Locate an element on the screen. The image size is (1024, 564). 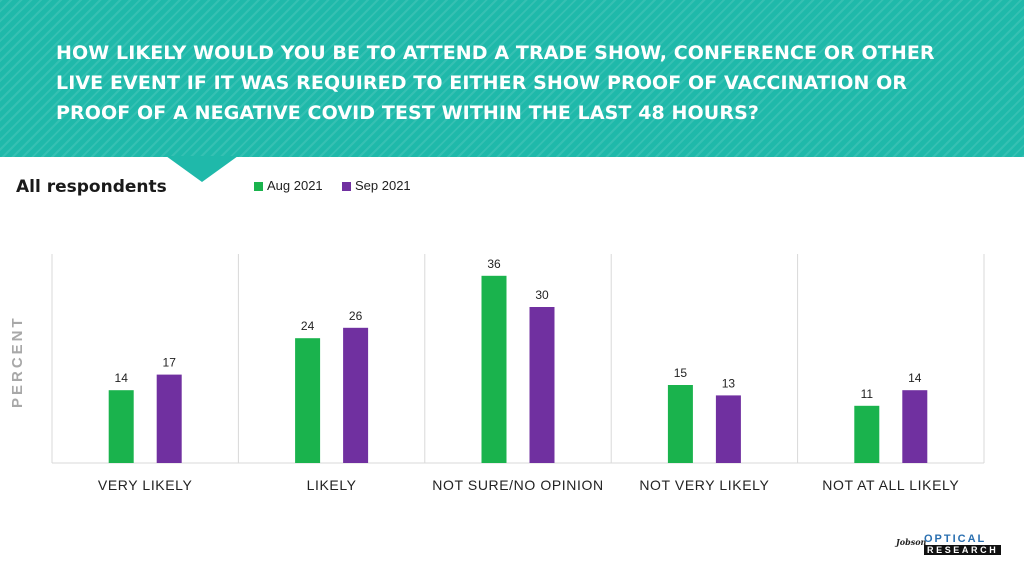
logo-research: RESEARCH is located at coordinates (963, 550).